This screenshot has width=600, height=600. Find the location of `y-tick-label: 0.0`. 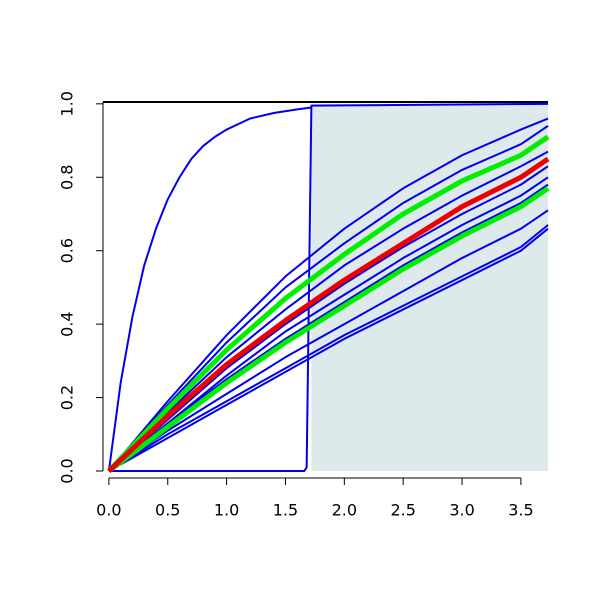

y-tick-label: 0.0 is located at coordinates (67, 470).